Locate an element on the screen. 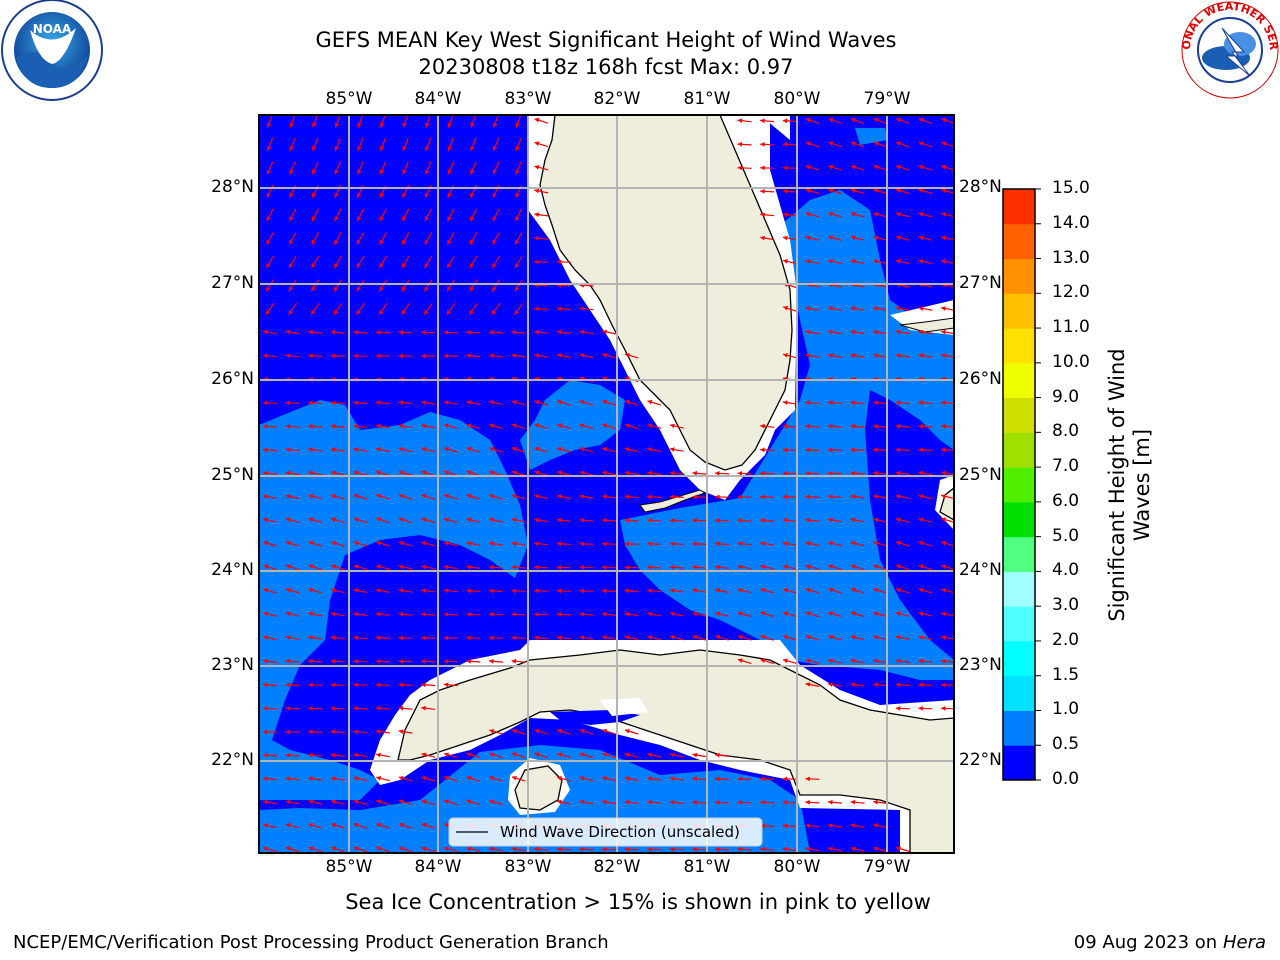 The image size is (1280, 960). lat-tick-left-24n: 24°N is located at coordinates (232, 570).